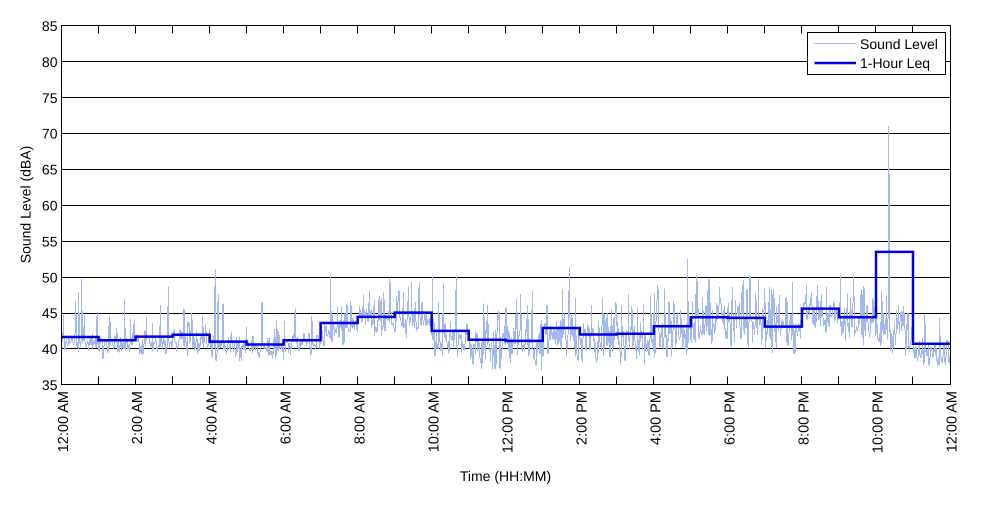  Describe the element at coordinates (50, 241) in the screenshot. I see `svg-text: 55` at that location.